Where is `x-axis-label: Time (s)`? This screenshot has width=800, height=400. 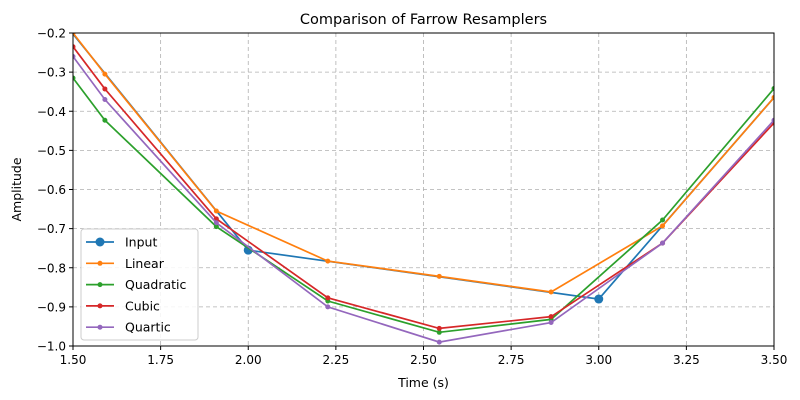 x-axis-label: Time (s) is located at coordinates (423, 382).